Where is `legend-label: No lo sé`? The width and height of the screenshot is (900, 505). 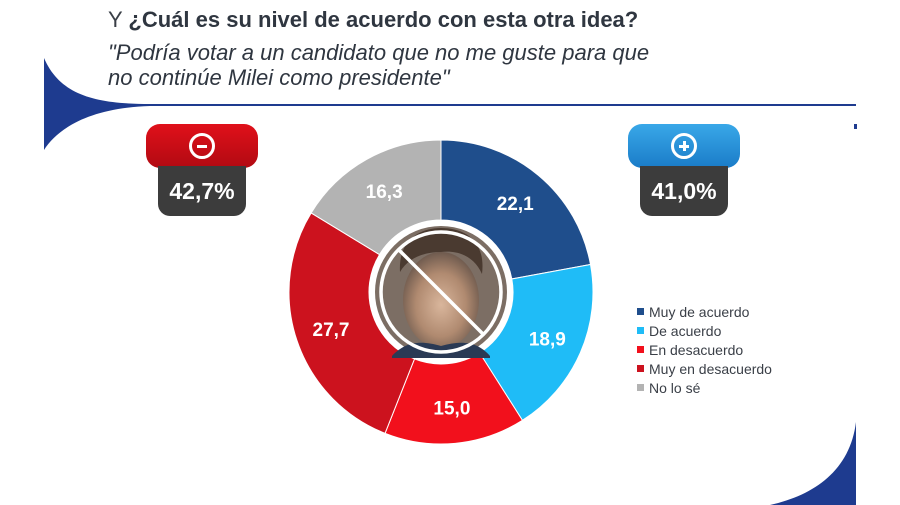
legend-label: No lo sé is located at coordinates (675, 387).